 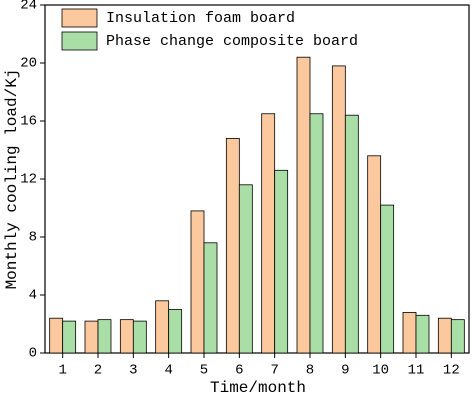 What do you see at coordinates (33, 238) in the screenshot?
I see `y-tick-label: 8` at bounding box center [33, 238].